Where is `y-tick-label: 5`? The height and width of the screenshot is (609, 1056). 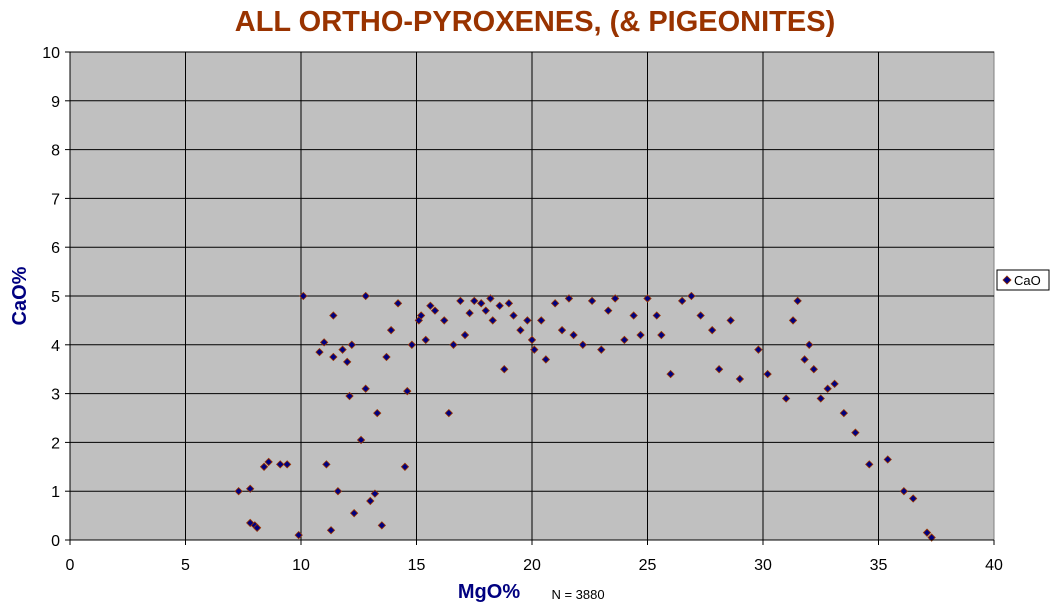
y-tick-label: 5 is located at coordinates (55, 297).